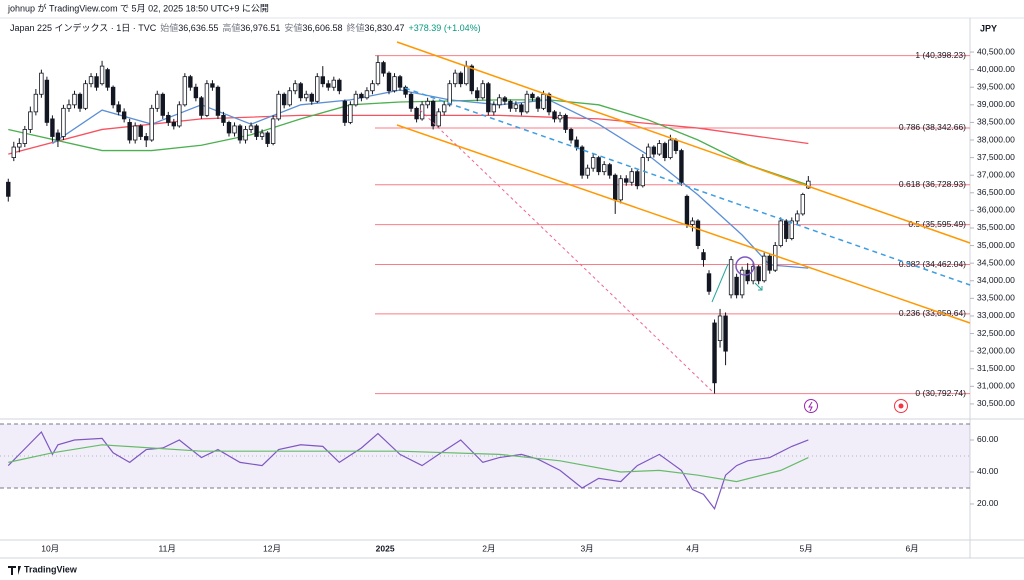 The image size is (1024, 580). What do you see at coordinates (260, 28) in the screenshot?
I see `legend-value: 36,976.51` at bounding box center [260, 28].